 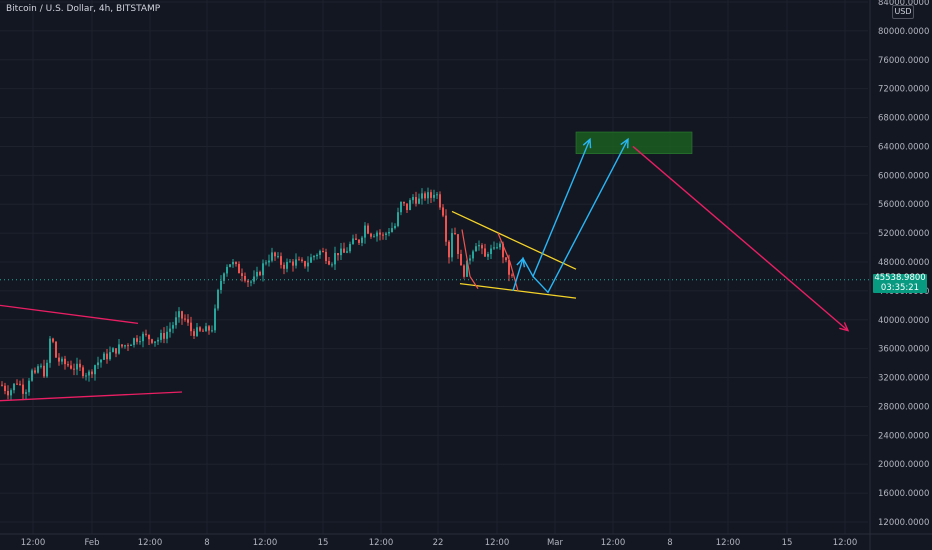 What do you see at coordinates (514, 240) in the screenshot?
I see `wedge-upper-line` at bounding box center [514, 240].